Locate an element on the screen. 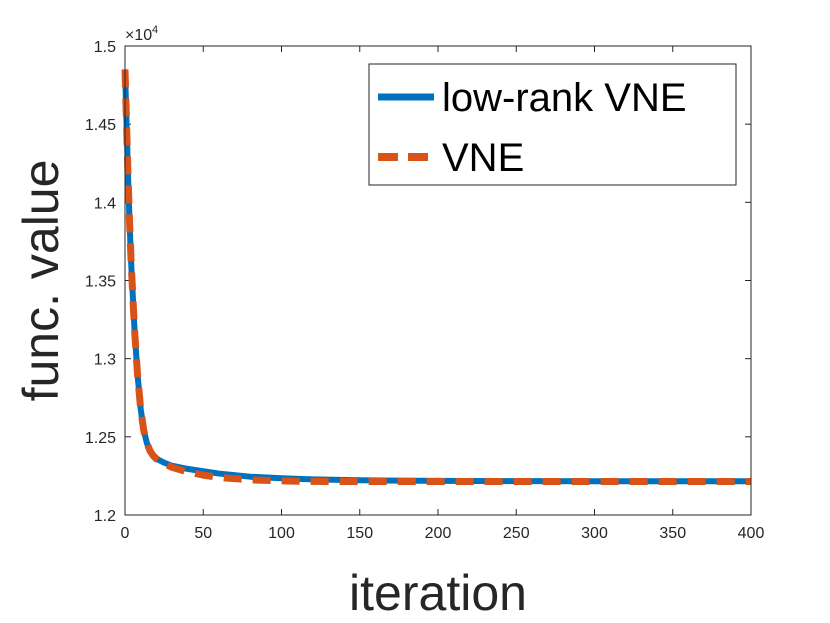  x-tick-label: 150 is located at coordinates (359, 533).